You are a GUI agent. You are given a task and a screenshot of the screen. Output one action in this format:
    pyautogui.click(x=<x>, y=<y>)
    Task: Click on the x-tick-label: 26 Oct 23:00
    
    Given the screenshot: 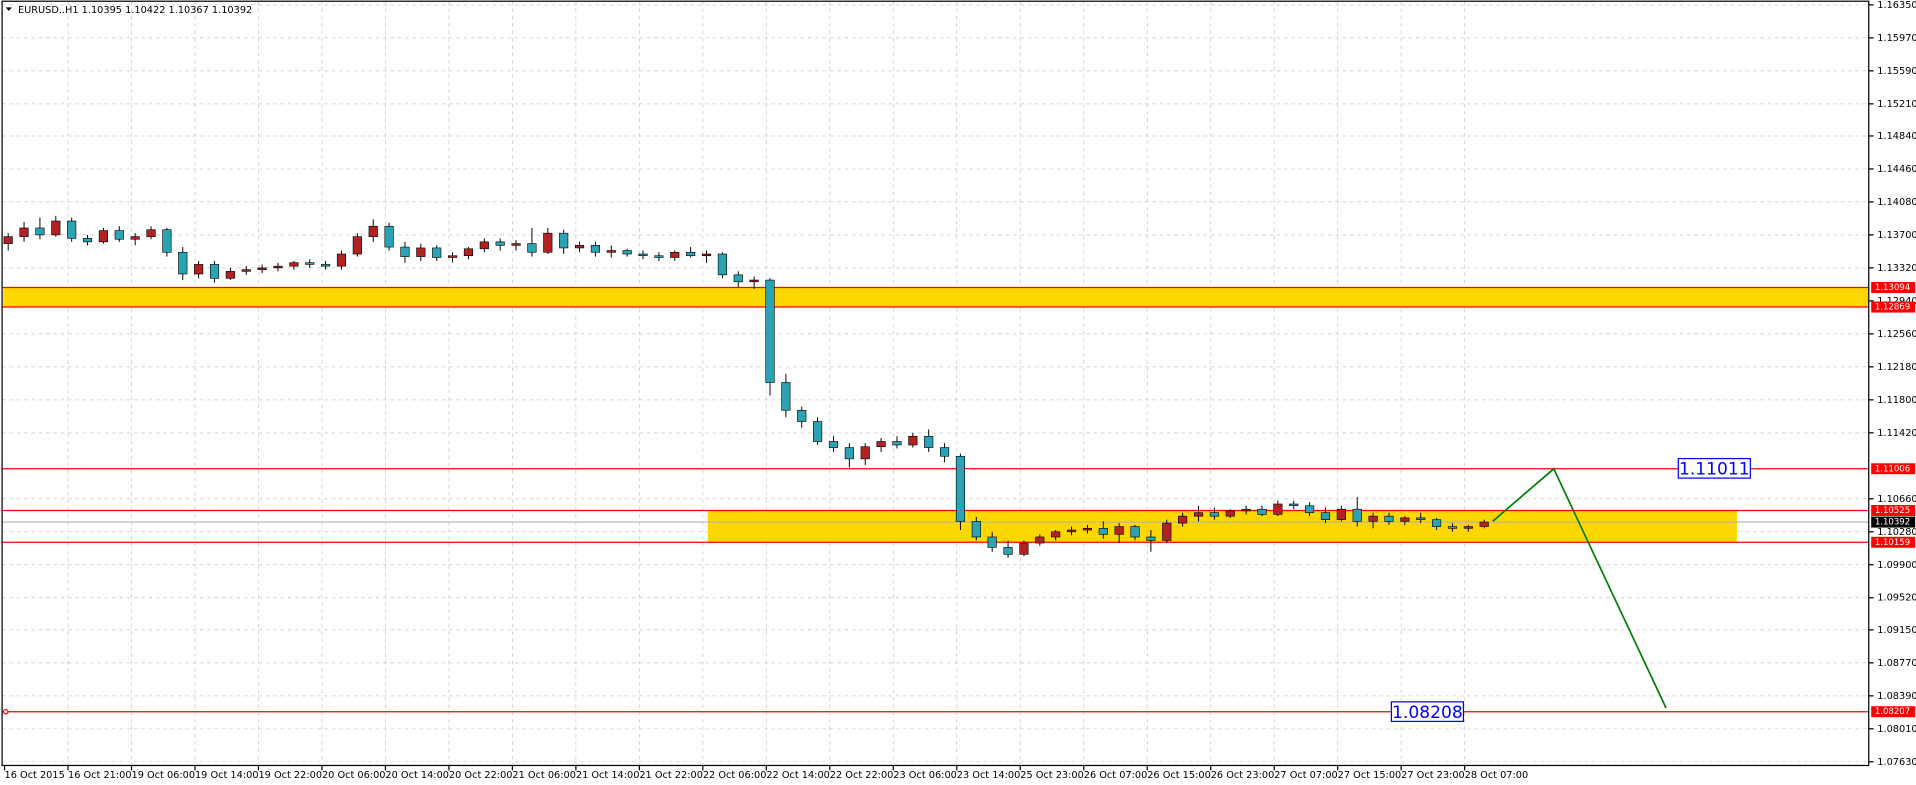 What is the action you would take?
    pyautogui.click(x=1243, y=775)
    